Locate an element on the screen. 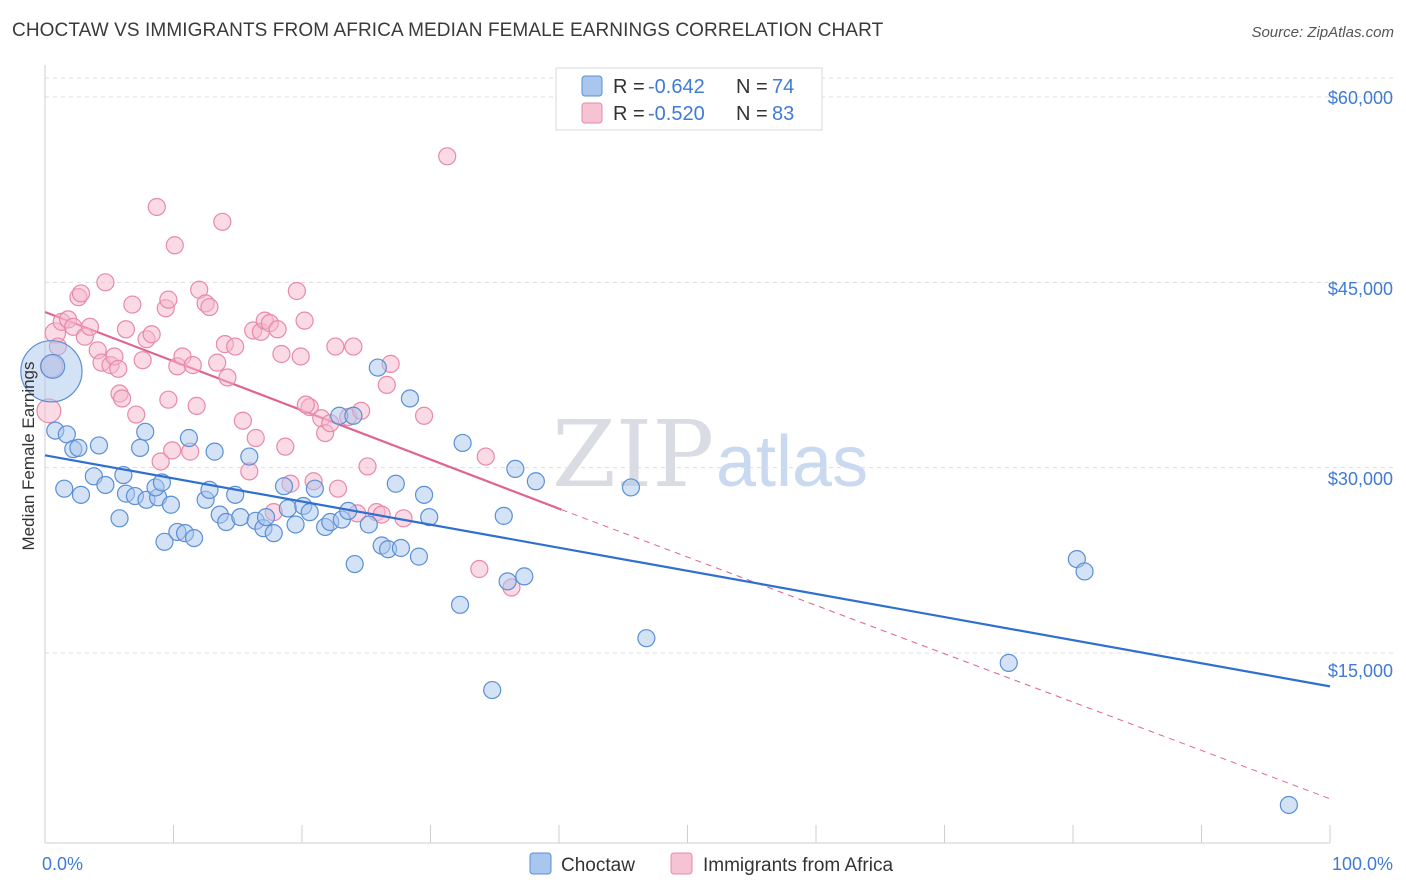  y-tick-label-15000: $15,000 is located at coordinates (1360, 671).